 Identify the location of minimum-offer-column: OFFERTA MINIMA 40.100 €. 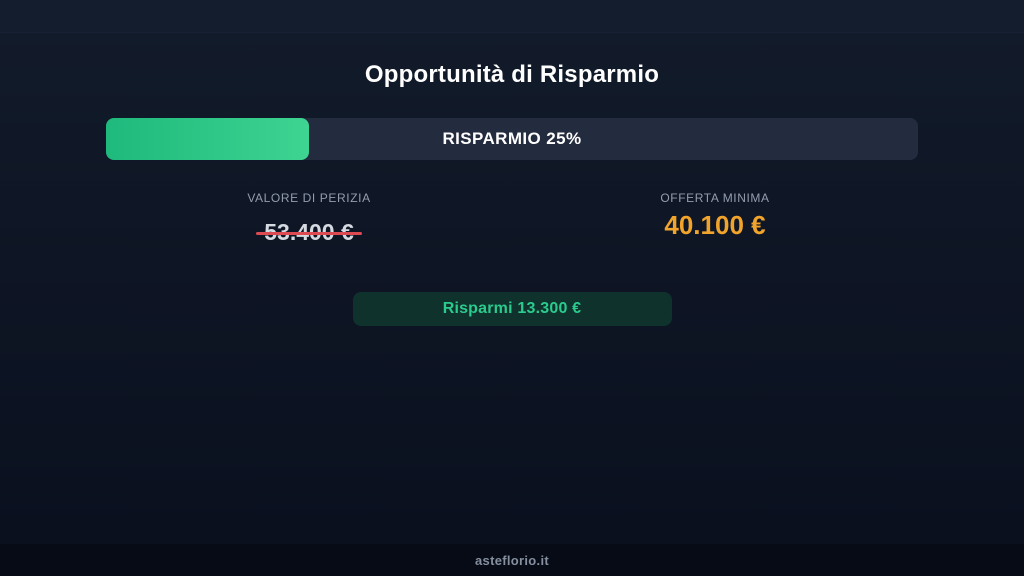
(715, 218).